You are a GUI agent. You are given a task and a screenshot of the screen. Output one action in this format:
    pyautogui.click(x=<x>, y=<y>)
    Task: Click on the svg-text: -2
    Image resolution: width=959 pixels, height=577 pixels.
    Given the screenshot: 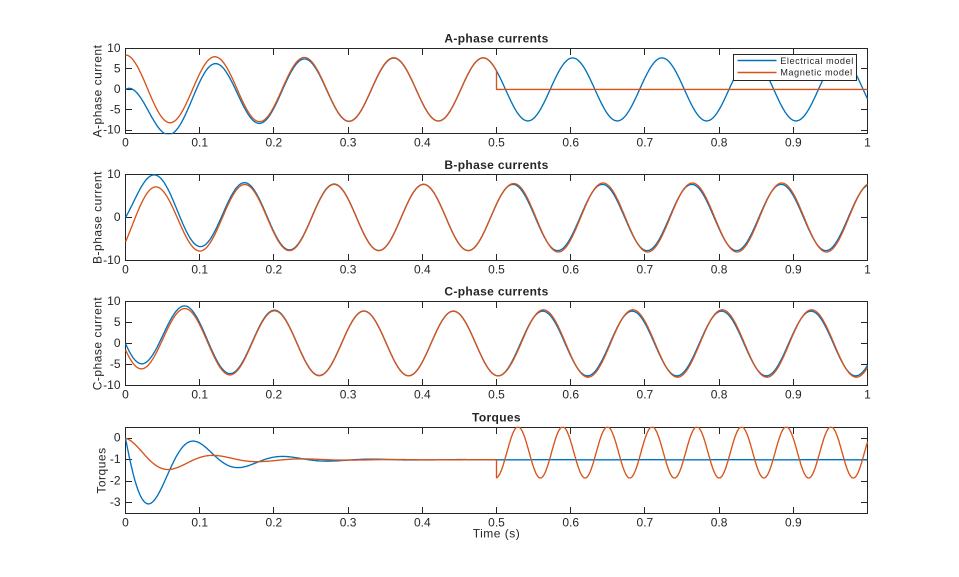 What is the action you would take?
    pyautogui.click(x=115, y=481)
    